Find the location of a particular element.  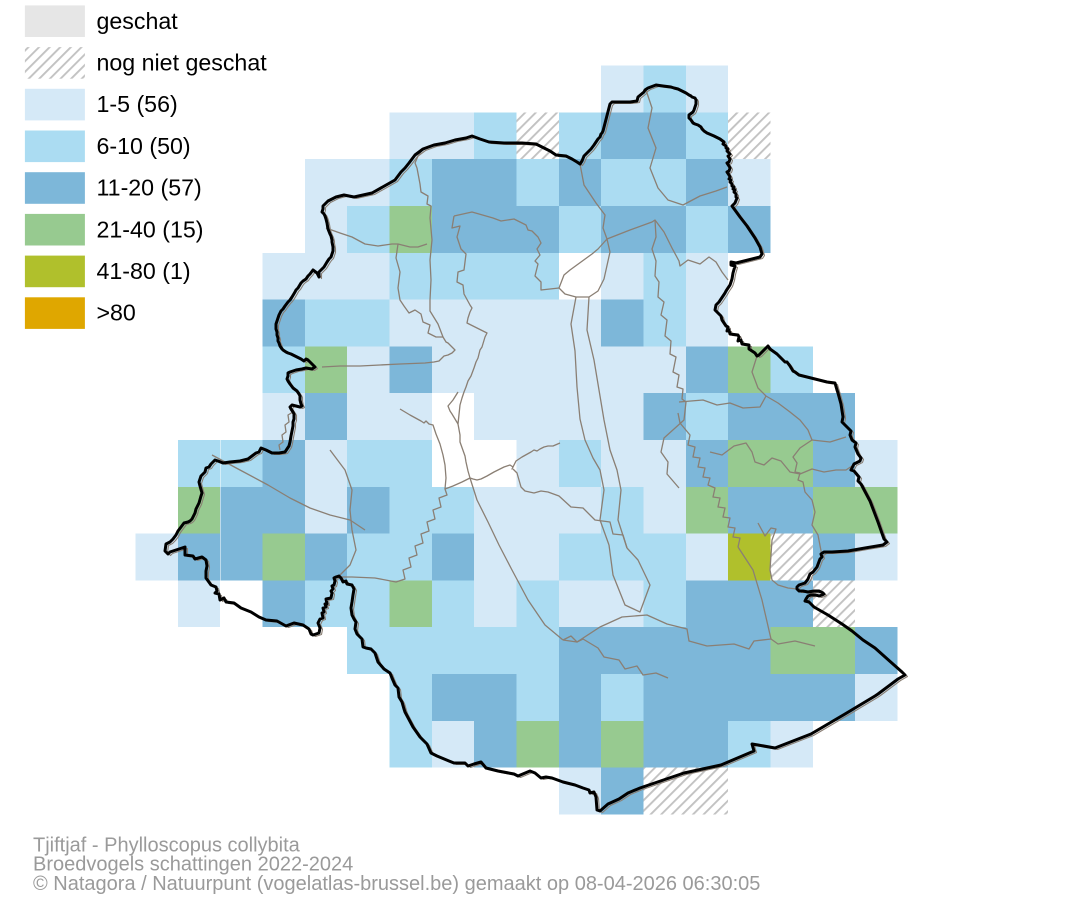

svg-text:Broedvogels schattingen 2022-2: Broedvogels schattingen 2022-2024 is located at coordinates (193, 865).